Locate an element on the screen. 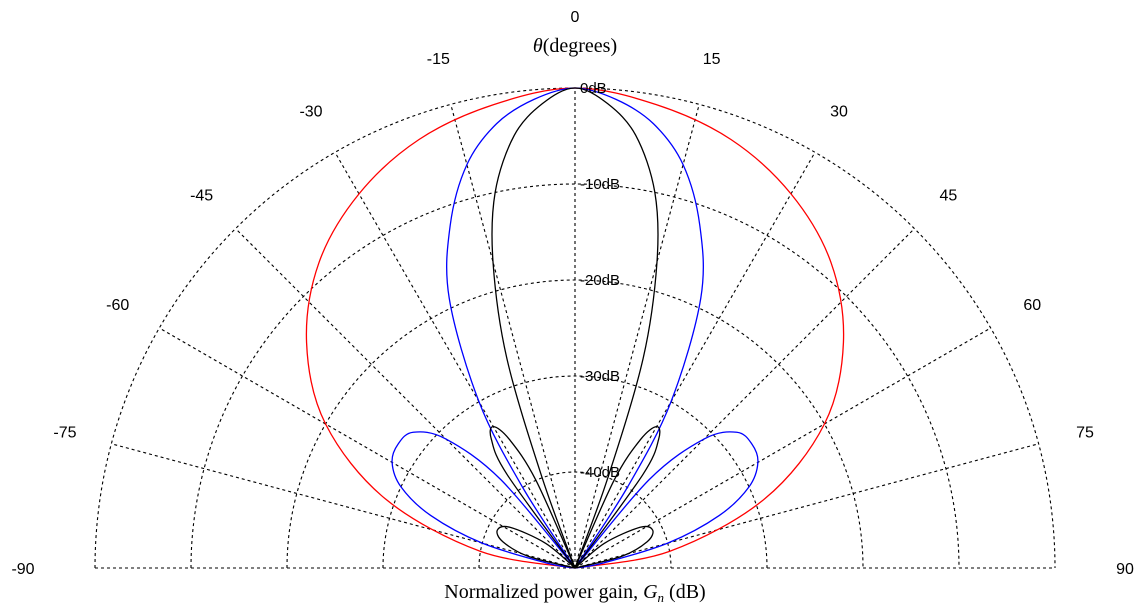 The height and width of the screenshot is (609, 1143). angle-tick-label: -90 is located at coordinates (22, 569).